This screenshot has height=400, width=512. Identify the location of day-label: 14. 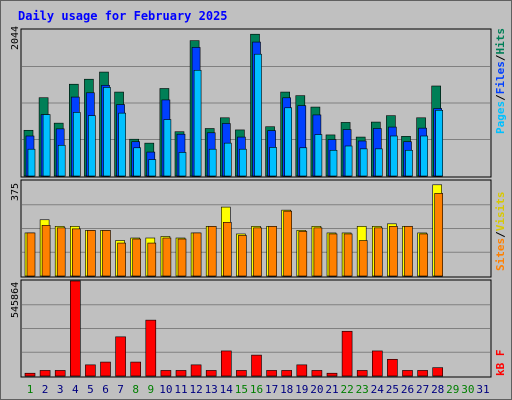
(227, 389).